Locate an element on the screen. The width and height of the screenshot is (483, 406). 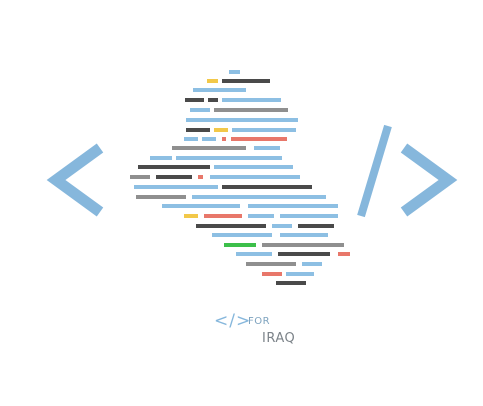
left-angle-bracket-icon is located at coordinates (78, 180).